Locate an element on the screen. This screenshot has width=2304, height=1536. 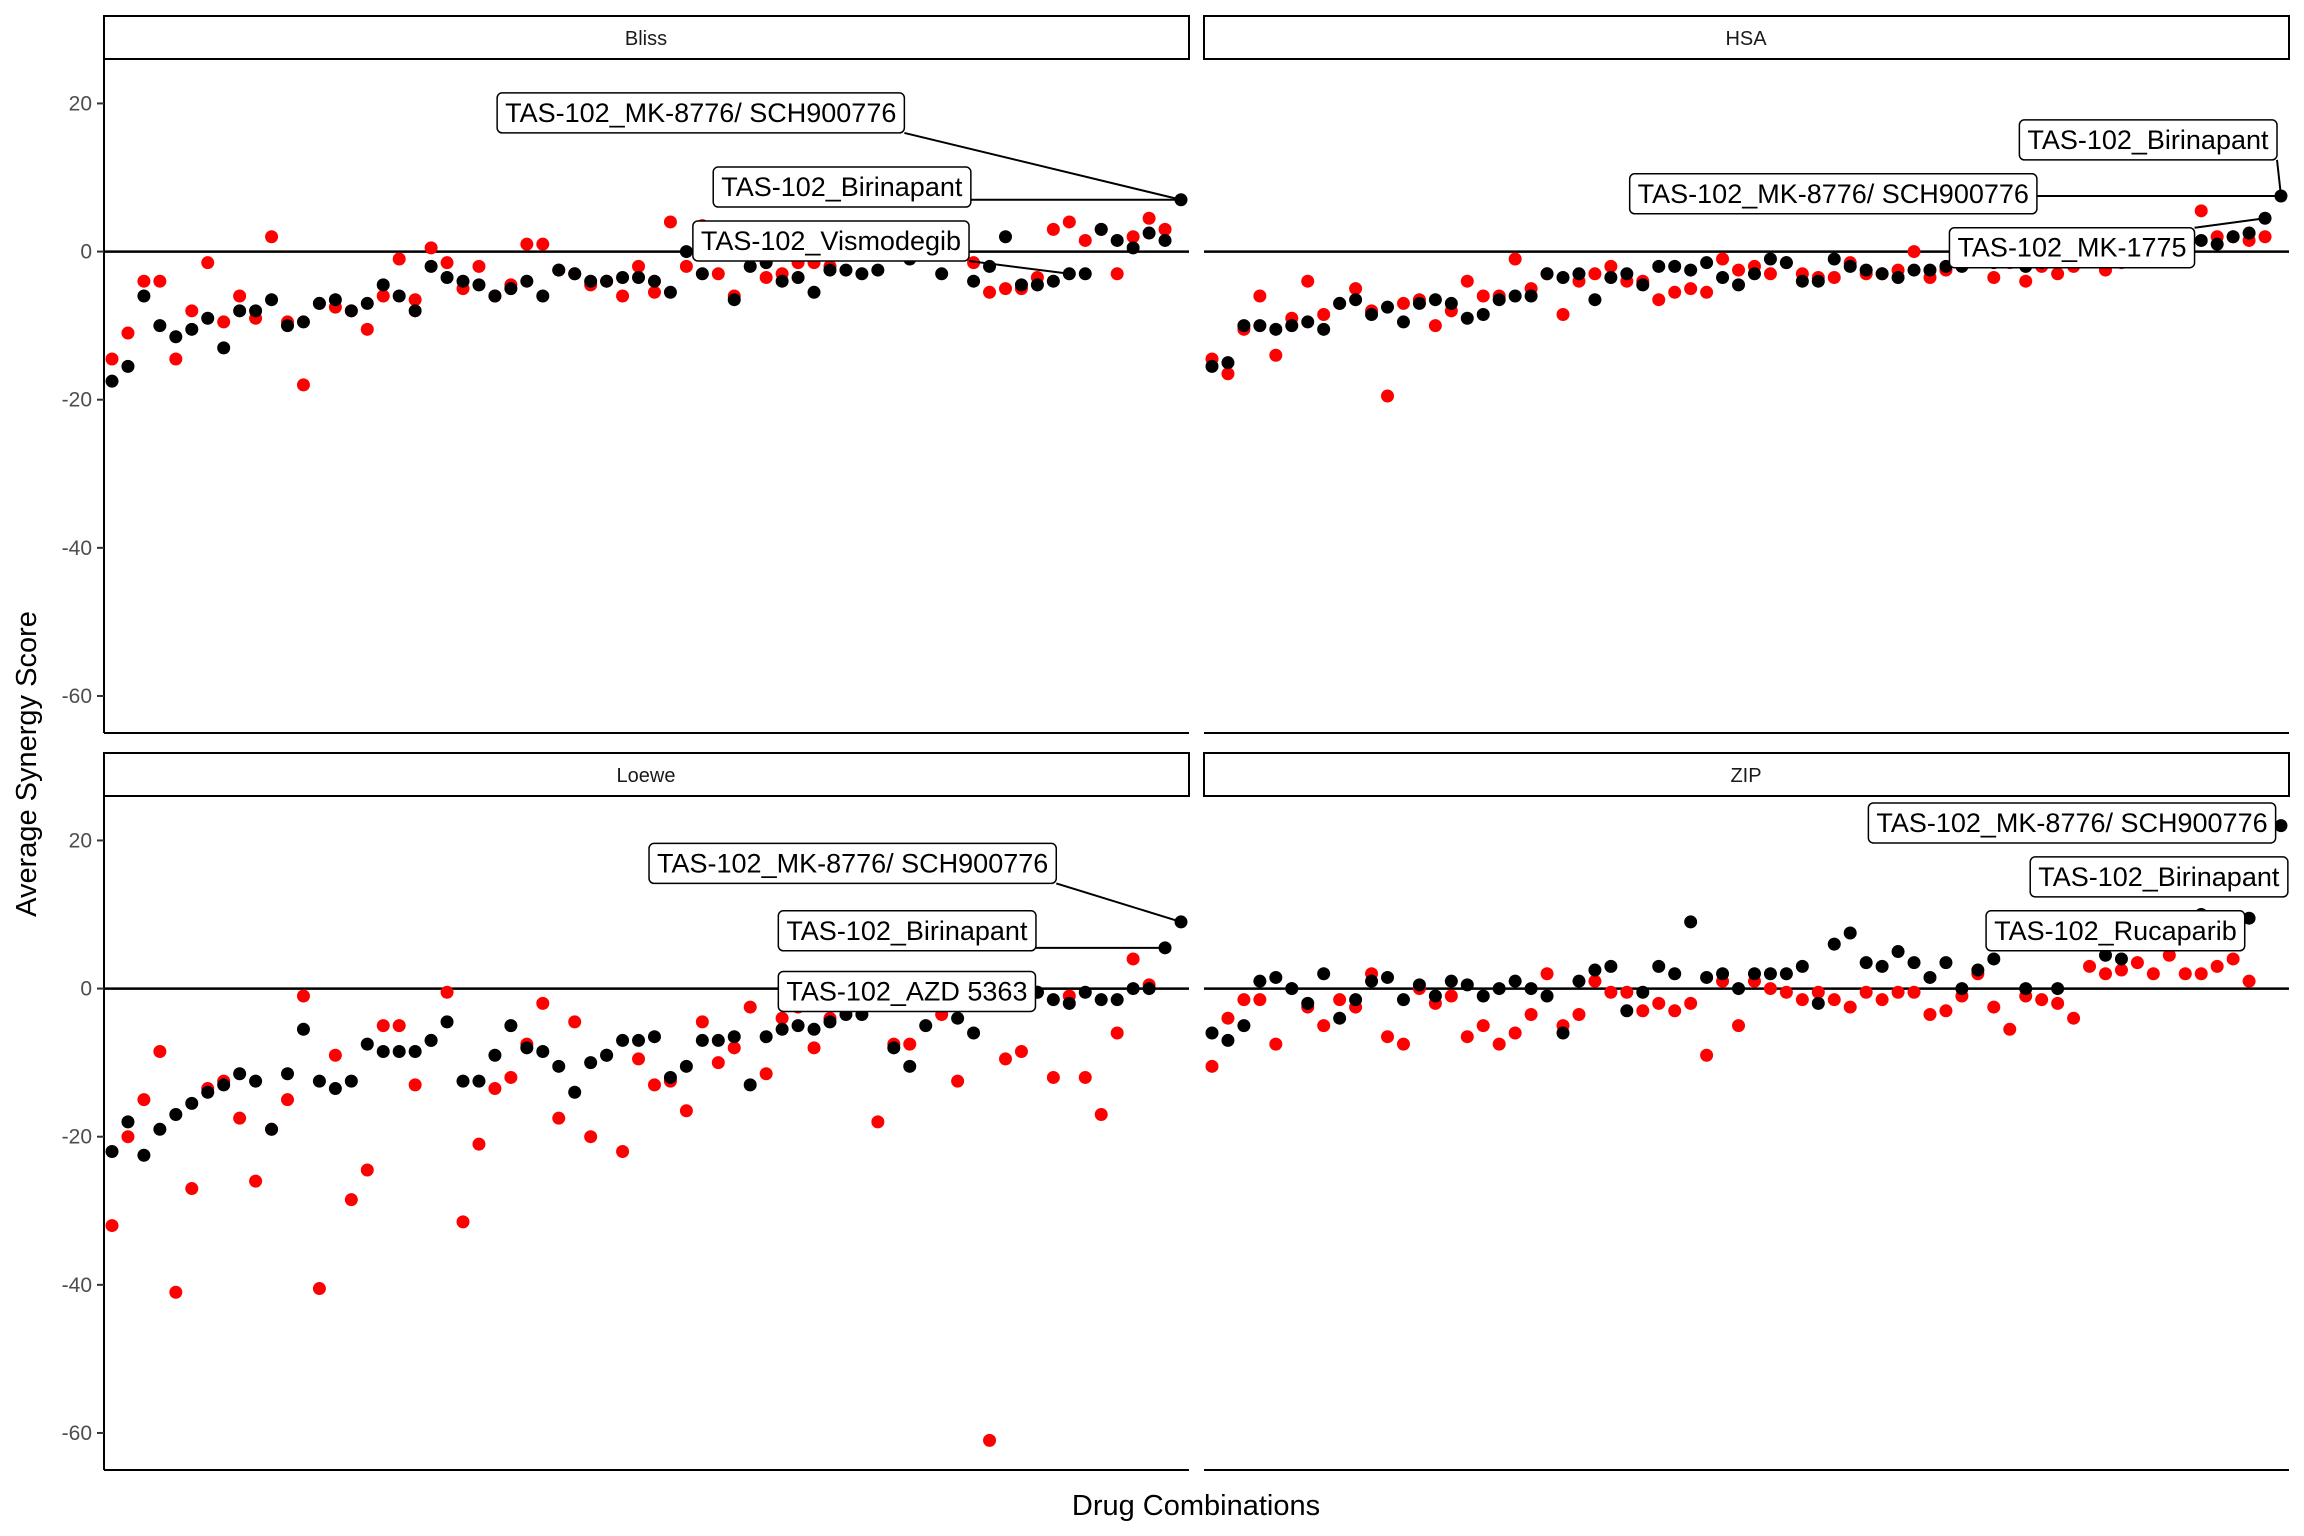
y-axis-title: Average Synergy Score is located at coordinates (27, 764).